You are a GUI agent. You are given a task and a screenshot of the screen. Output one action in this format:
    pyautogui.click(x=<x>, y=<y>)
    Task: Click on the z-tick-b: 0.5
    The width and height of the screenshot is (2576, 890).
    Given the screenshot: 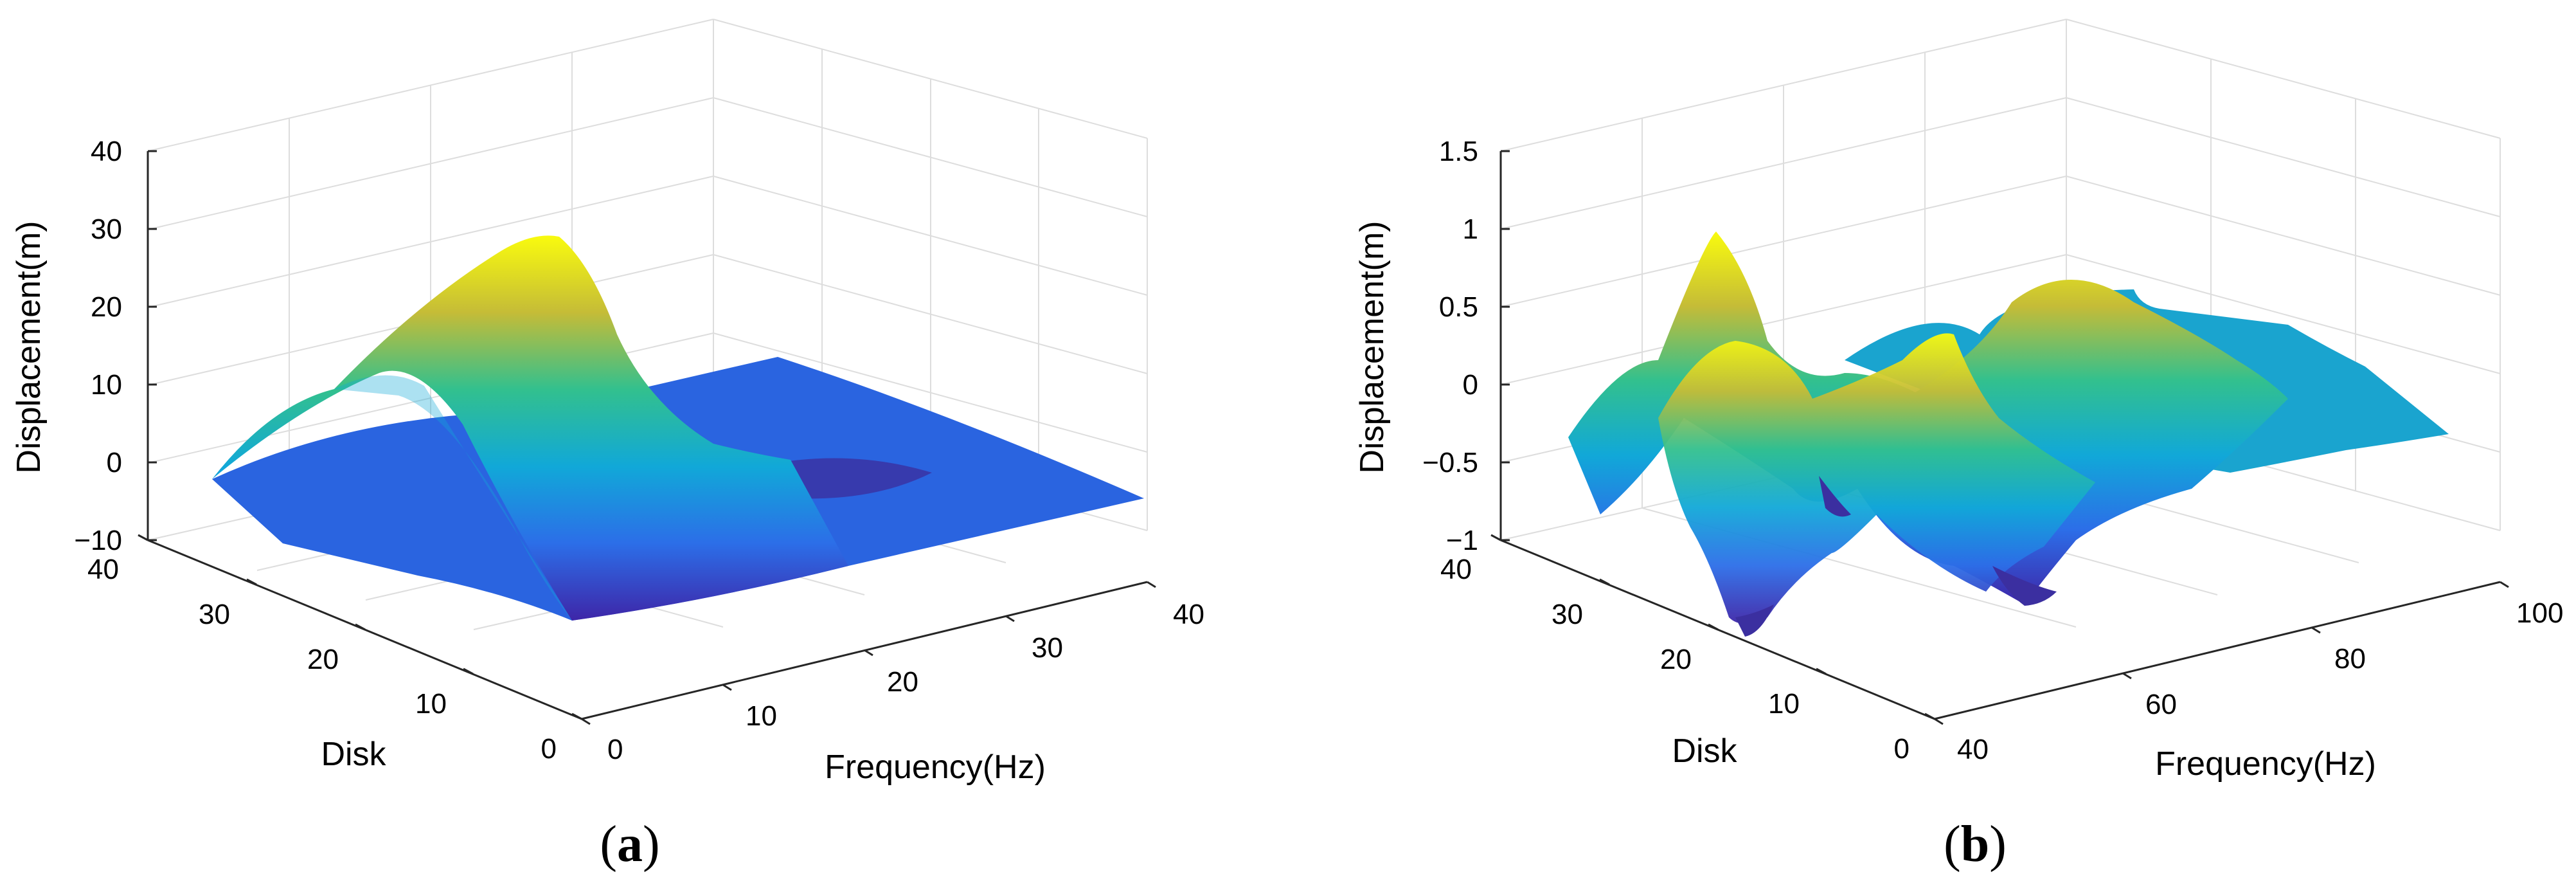 What is the action you would take?
    pyautogui.click(x=1458, y=307)
    